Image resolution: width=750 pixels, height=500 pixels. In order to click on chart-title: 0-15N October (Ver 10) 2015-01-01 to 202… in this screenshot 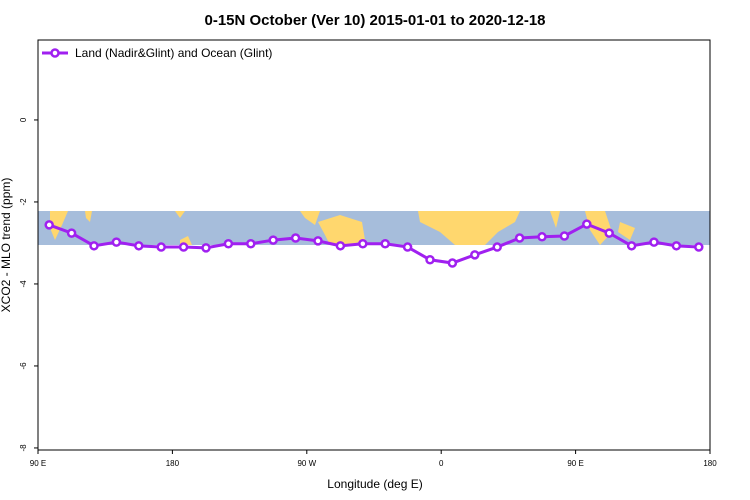, I will do `click(374, 20)`.